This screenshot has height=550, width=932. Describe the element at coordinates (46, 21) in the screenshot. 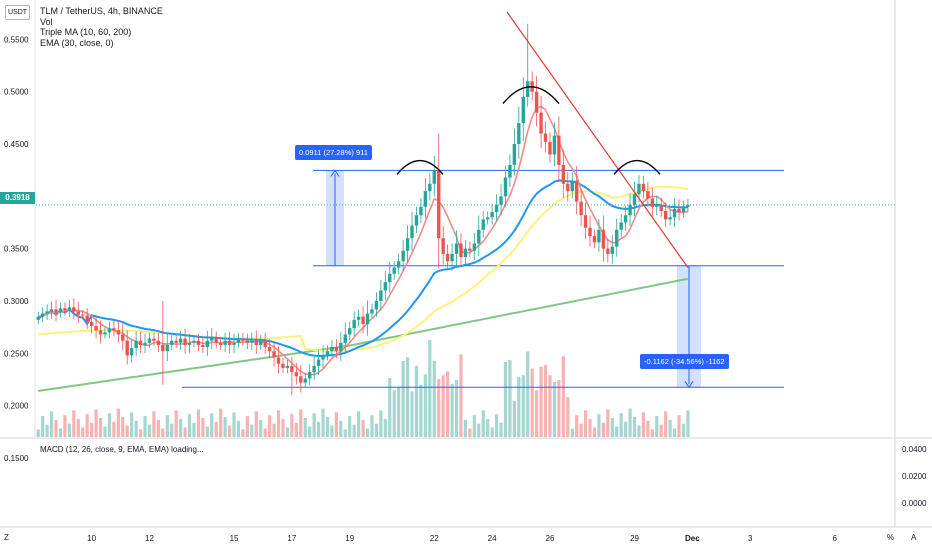

I see `vol-indicator-label: Vol` at that location.